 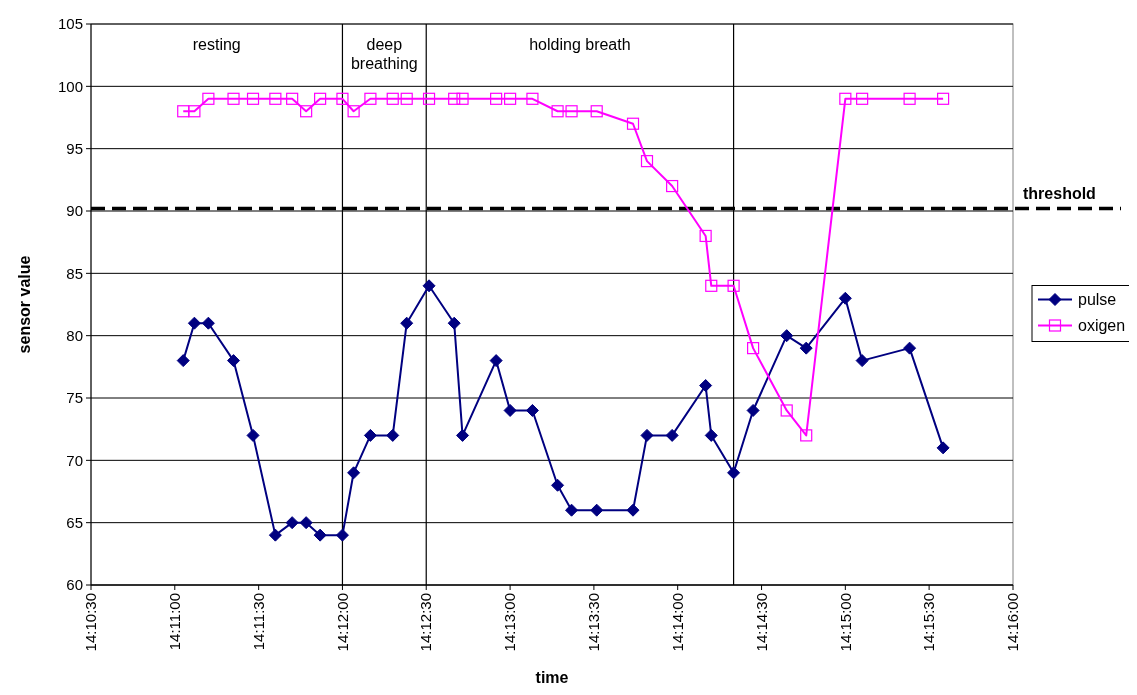 I want to click on annotation: resting, so click(x=216, y=44).